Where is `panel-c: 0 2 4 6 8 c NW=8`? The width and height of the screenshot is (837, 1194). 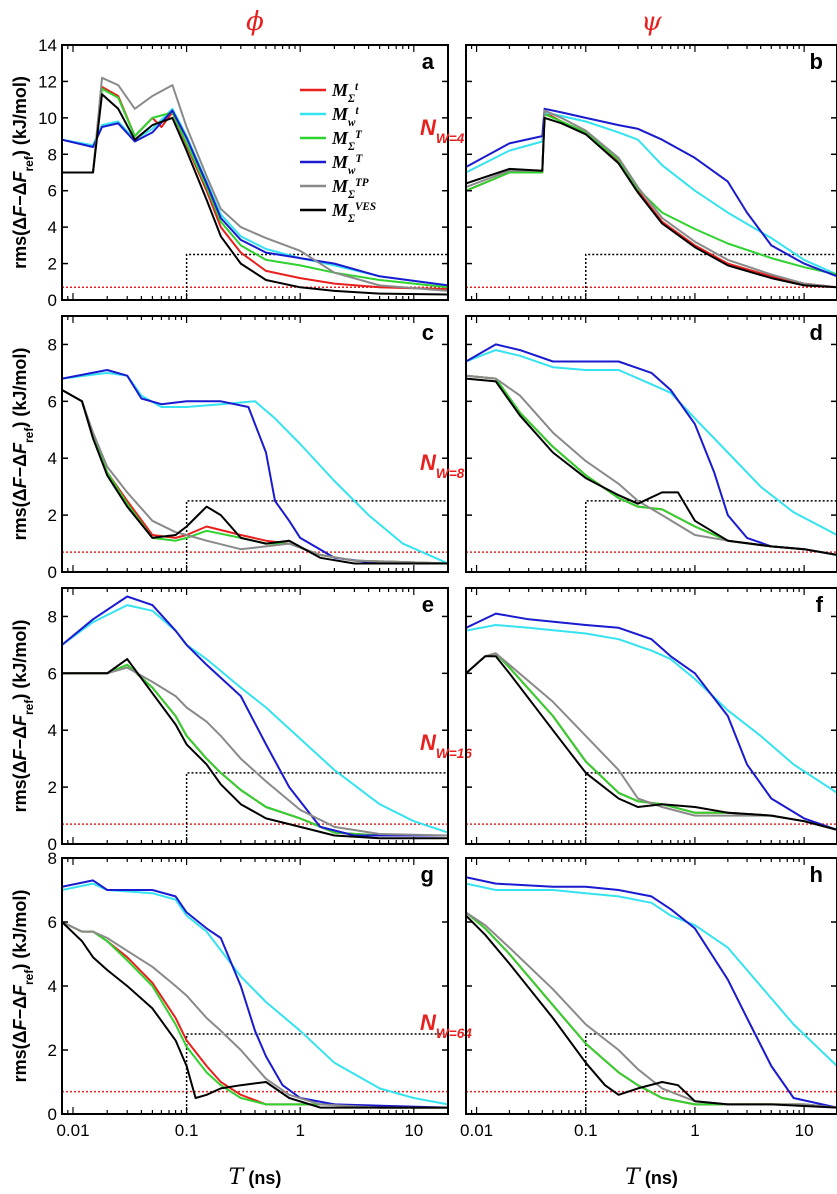 panel-c: 0 2 4 6 8 c NW=8 is located at coordinates (256, 448).